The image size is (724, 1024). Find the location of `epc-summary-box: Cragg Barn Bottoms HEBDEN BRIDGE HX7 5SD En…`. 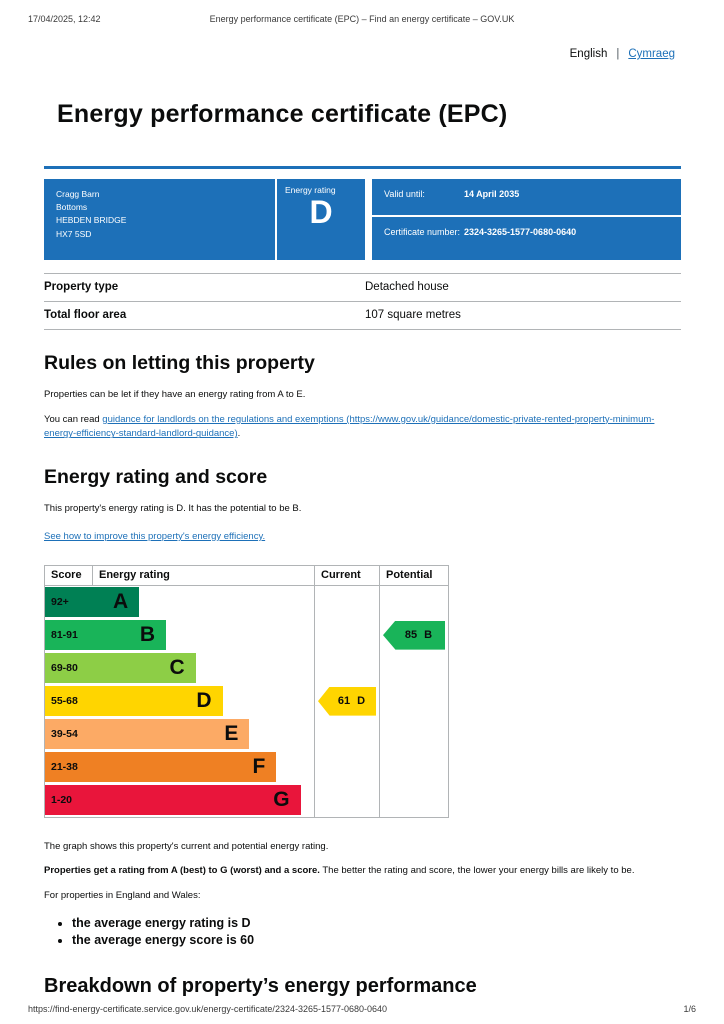

epc-summary-box: Cragg Barn Bottoms HEBDEN BRIDGE HX7 5SD En… is located at coordinates (362, 219).